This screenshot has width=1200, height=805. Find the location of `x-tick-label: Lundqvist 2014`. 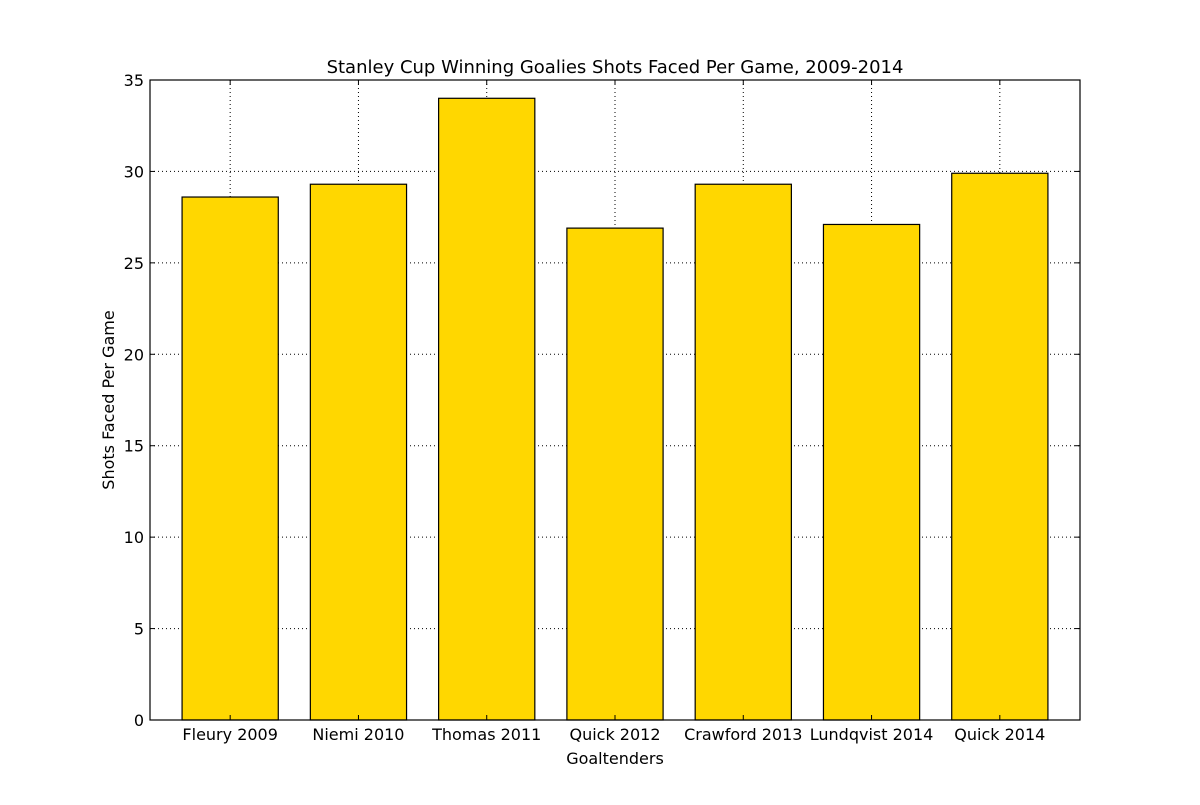

x-tick-label: Lundqvist 2014 is located at coordinates (872, 734).